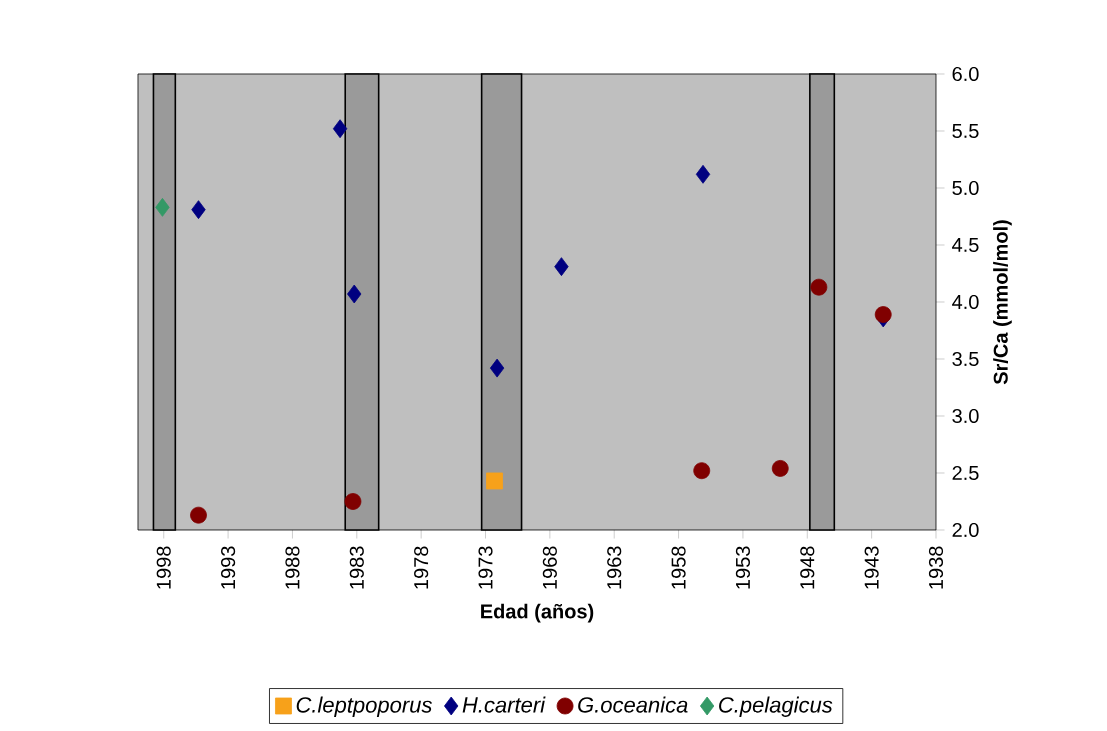 The height and width of the screenshot is (731, 1107). Describe the element at coordinates (485, 567) in the screenshot. I see `x-tick-label: 1973` at that location.